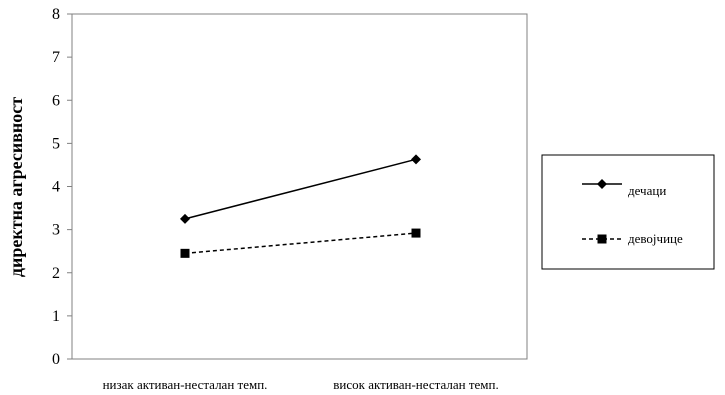 The height and width of the screenshot is (395, 725). I want to click on y-tick-label-2: 2, so click(56, 273).